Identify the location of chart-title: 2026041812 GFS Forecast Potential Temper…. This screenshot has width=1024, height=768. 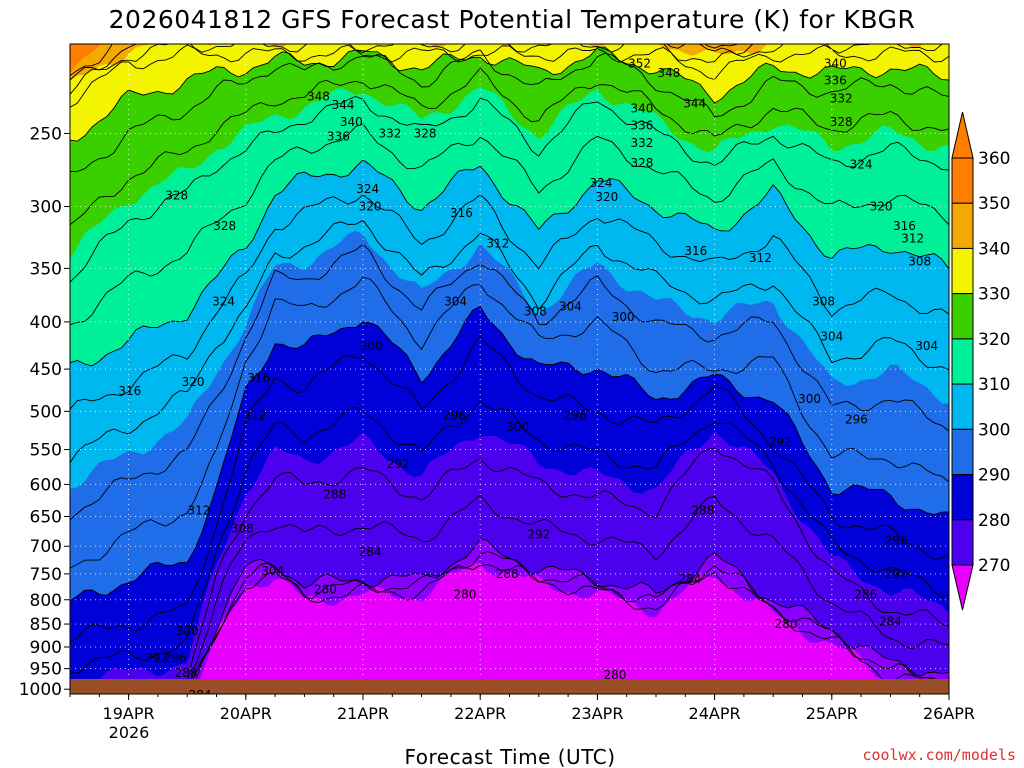
(512, 19).